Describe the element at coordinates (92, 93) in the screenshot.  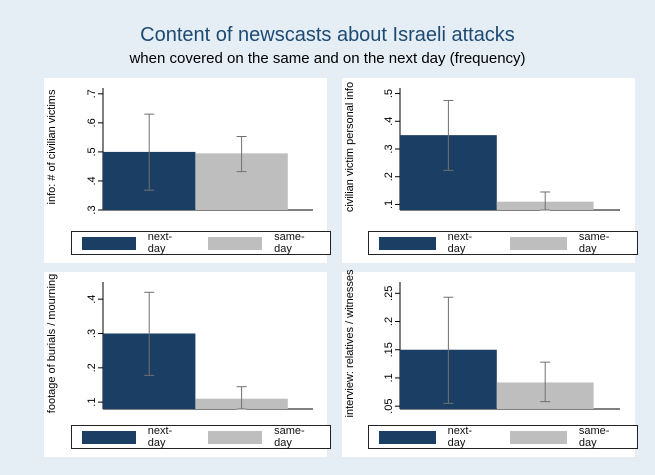
I see `y-tick-label: .7` at that location.